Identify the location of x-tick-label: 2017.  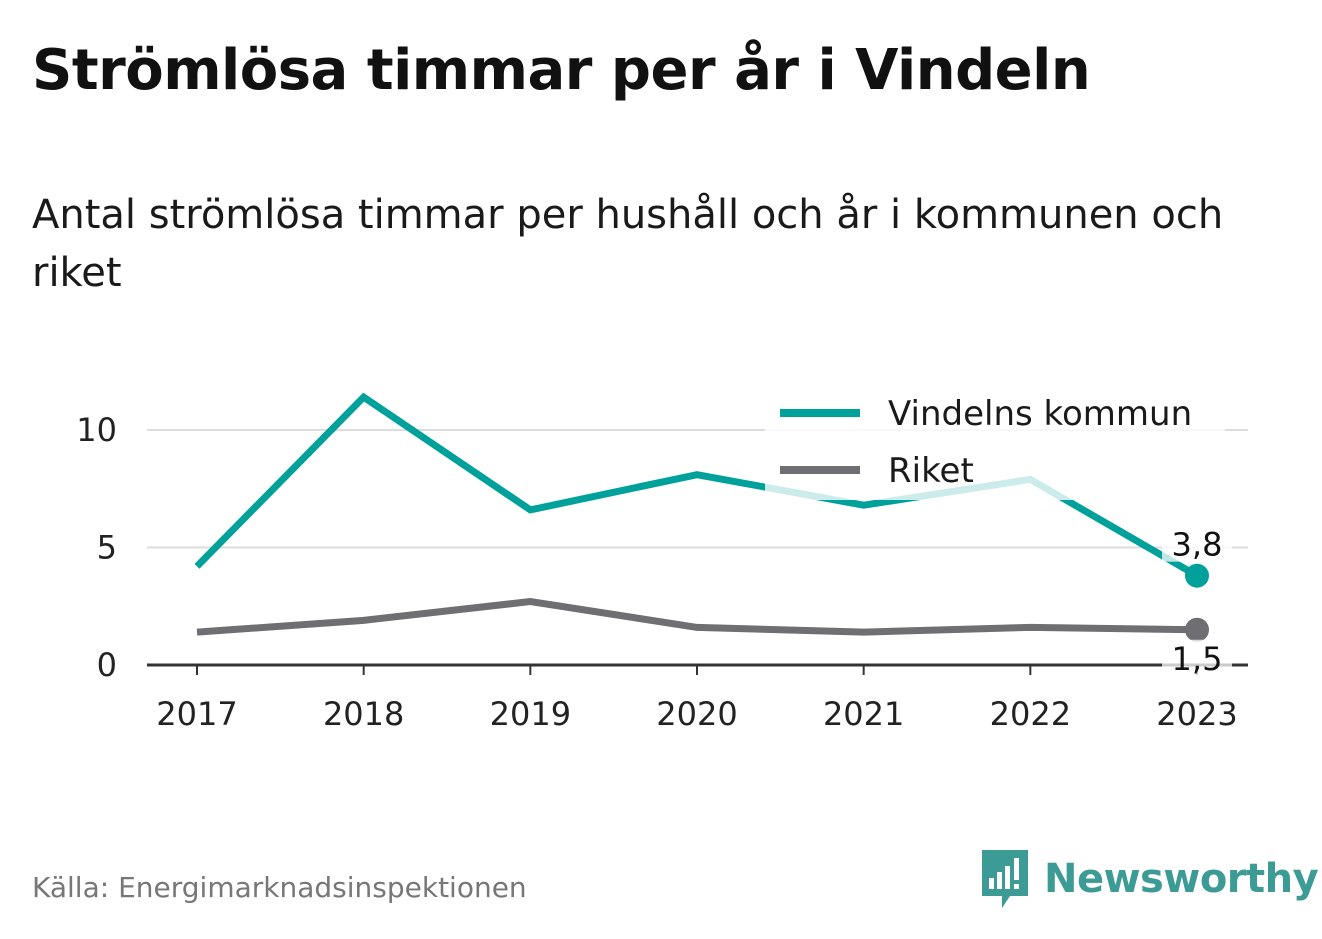
(196, 714).